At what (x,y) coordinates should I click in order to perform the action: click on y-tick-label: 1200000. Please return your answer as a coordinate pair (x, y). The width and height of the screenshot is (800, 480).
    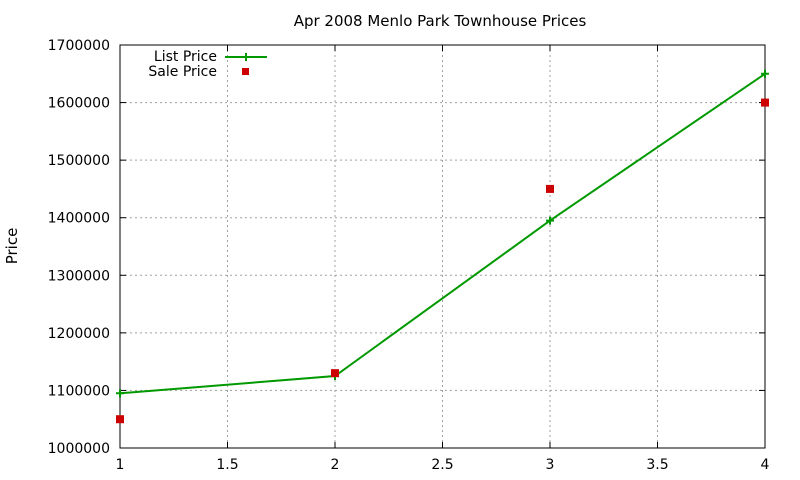
    Looking at the image, I should click on (79, 334).